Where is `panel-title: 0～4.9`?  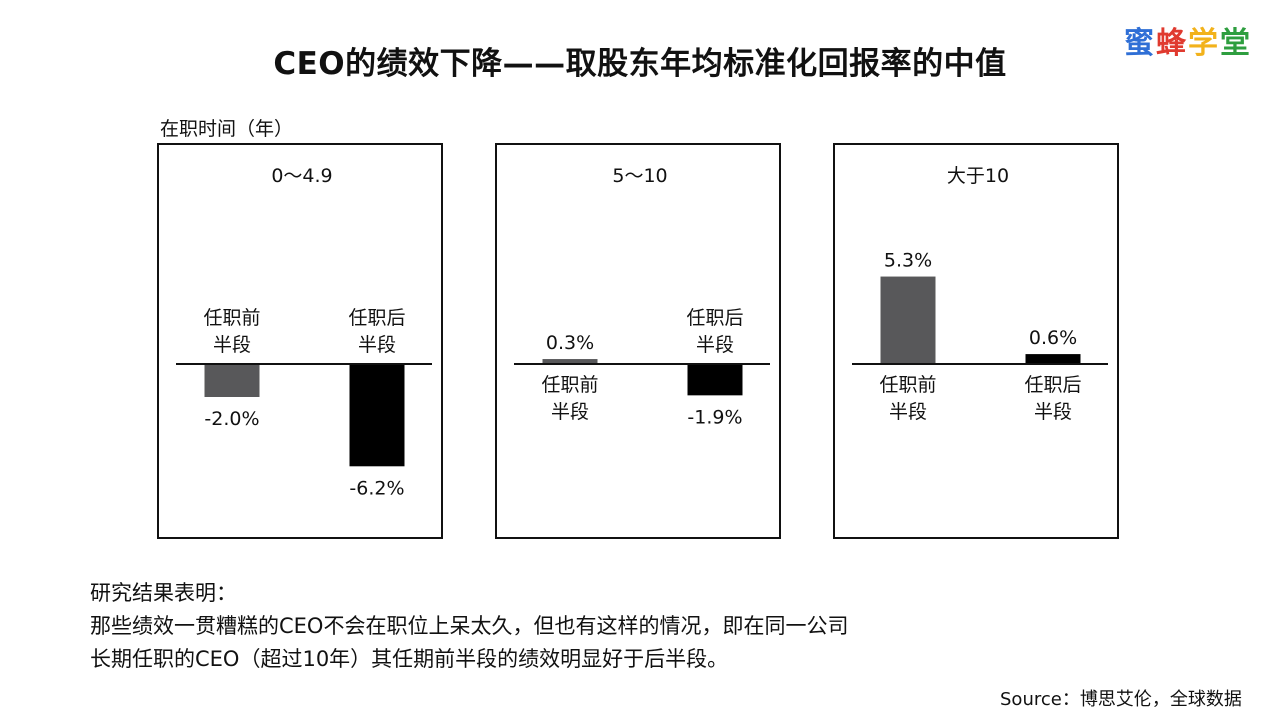
panel-title: 0～4.9 is located at coordinates (301, 176).